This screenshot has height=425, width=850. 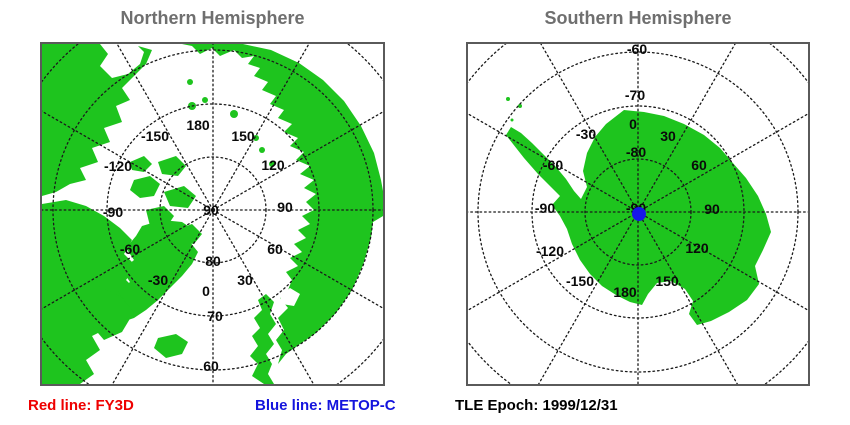 What do you see at coordinates (635, 95) in the screenshot?
I see `geo-label: -70` at bounding box center [635, 95].